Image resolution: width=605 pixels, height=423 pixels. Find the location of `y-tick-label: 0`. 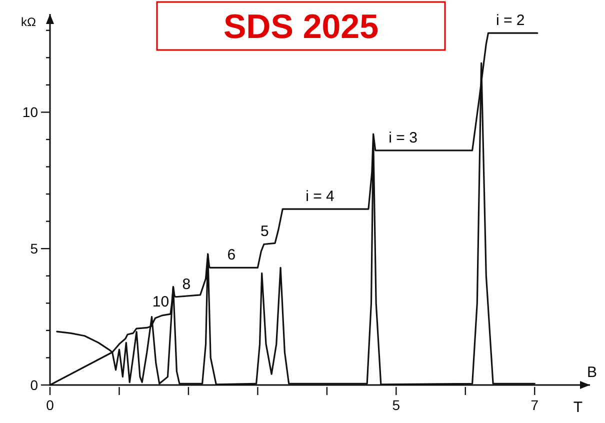

y-tick-label: 0 is located at coordinates (34, 385).